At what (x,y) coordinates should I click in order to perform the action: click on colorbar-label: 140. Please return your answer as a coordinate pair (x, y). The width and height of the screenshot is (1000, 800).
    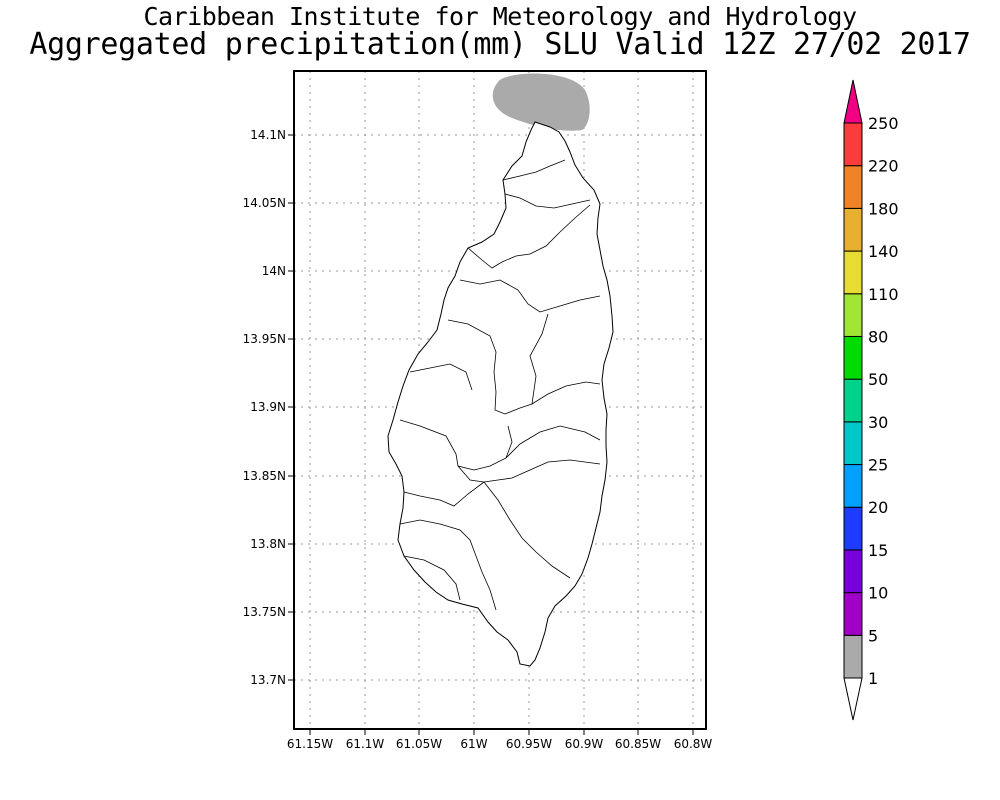
    Looking at the image, I should click on (883, 251).